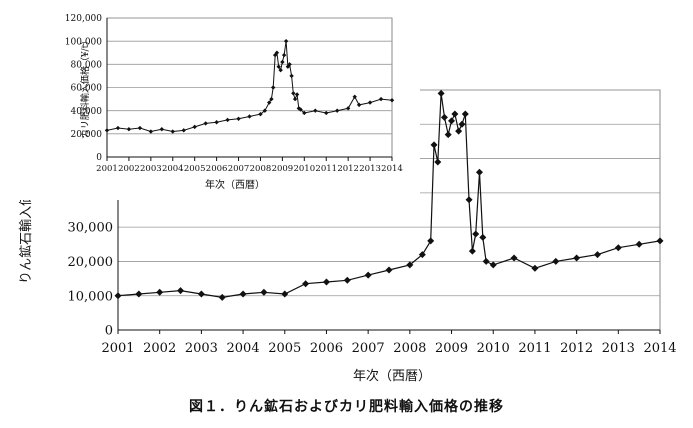  Describe the element at coordinates (91, 296) in the screenshot. I see `main-y-tick-label: 10,000` at that location.